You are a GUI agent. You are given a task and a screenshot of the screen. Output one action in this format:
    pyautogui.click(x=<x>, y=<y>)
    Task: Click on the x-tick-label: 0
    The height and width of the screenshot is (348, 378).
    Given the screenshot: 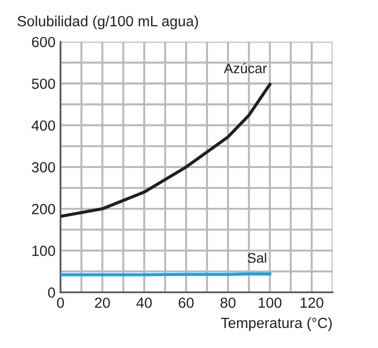 What is the action you would take?
    pyautogui.click(x=60, y=303)
    